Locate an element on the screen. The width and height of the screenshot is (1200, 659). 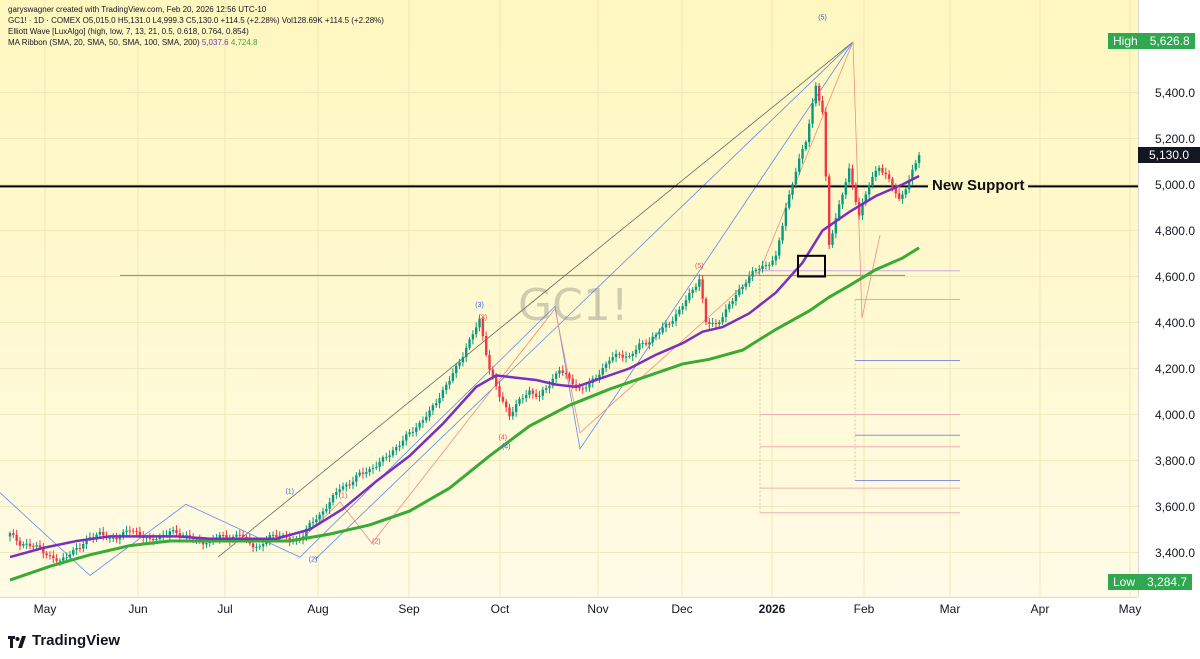
time-axis: May Jun Jul Aug Sep Oct Nov Dec 2026 Feb Mar Apr May is located at coordinates (570, 610).